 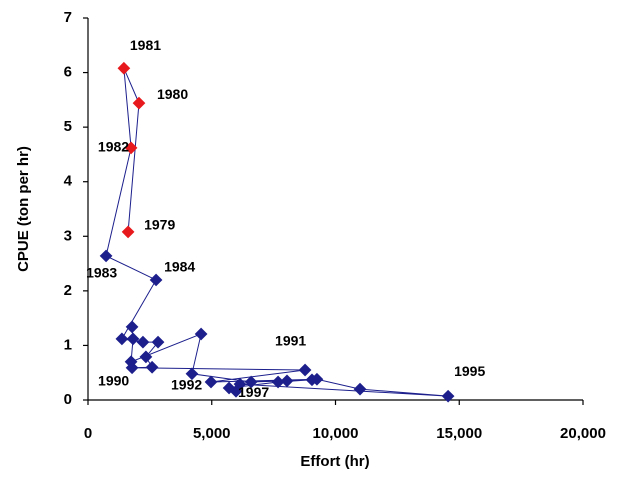 What do you see at coordinates (583, 433) in the screenshot?
I see `x-tick-label: 20,000` at bounding box center [583, 433].